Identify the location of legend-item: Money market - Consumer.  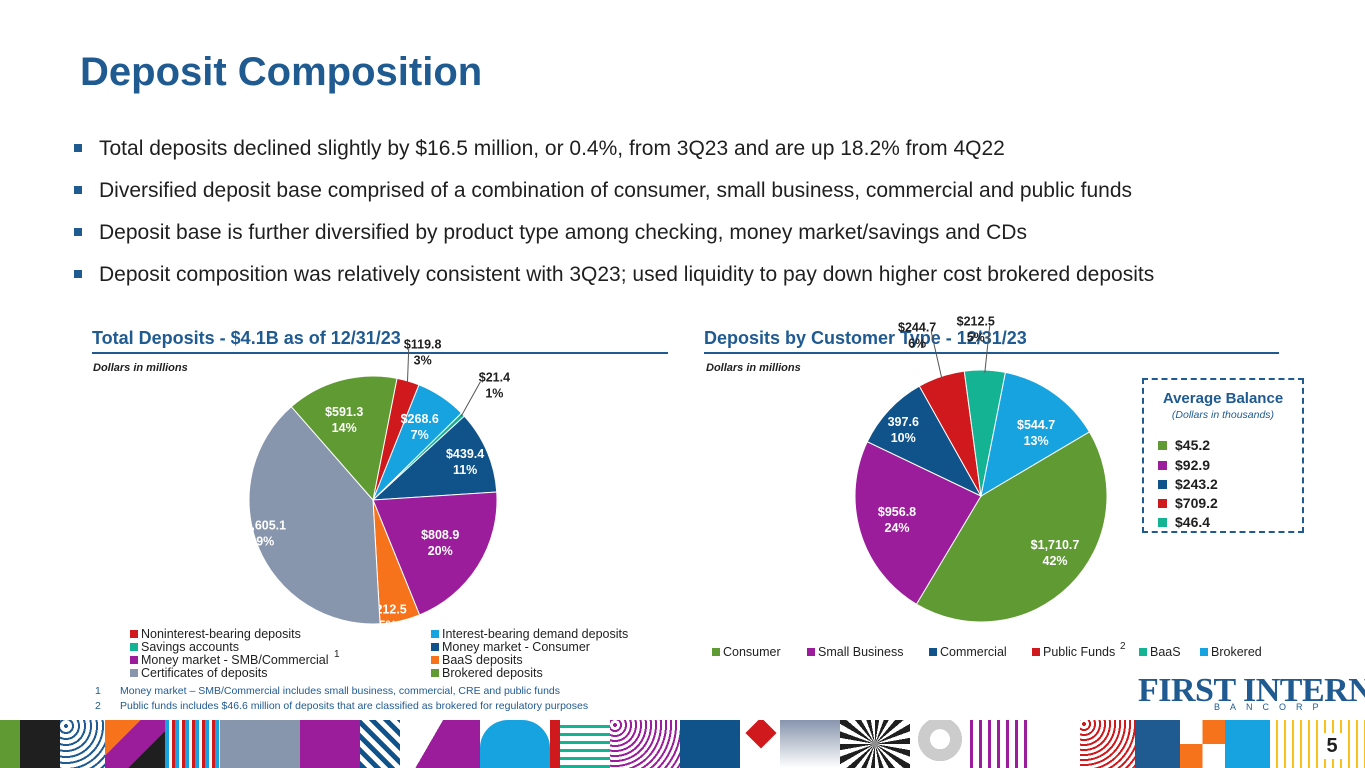
(510, 647).